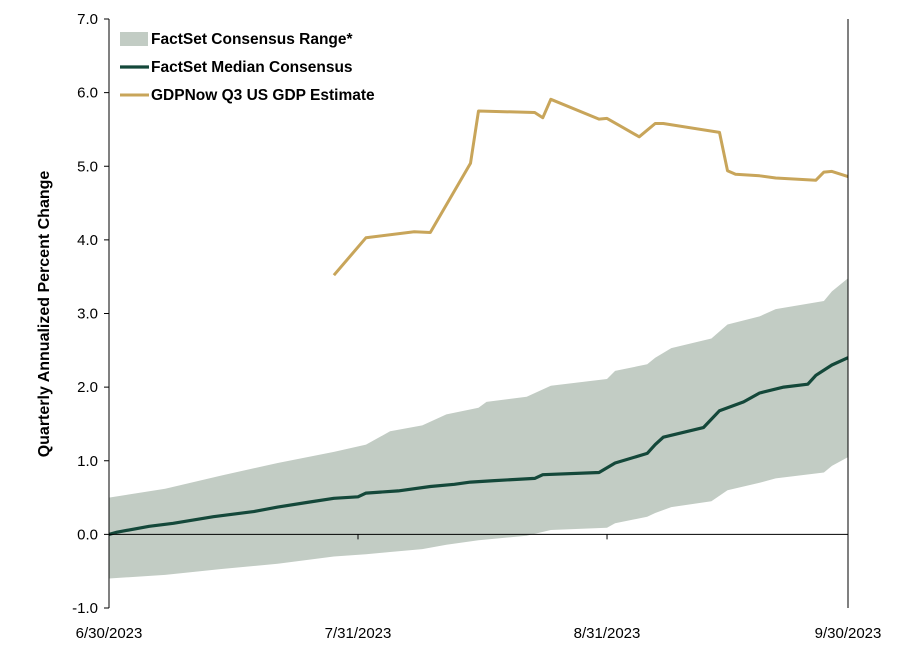 This screenshot has height=654, width=900. I want to click on x-tick-label: 9/30/2023, so click(848, 633).